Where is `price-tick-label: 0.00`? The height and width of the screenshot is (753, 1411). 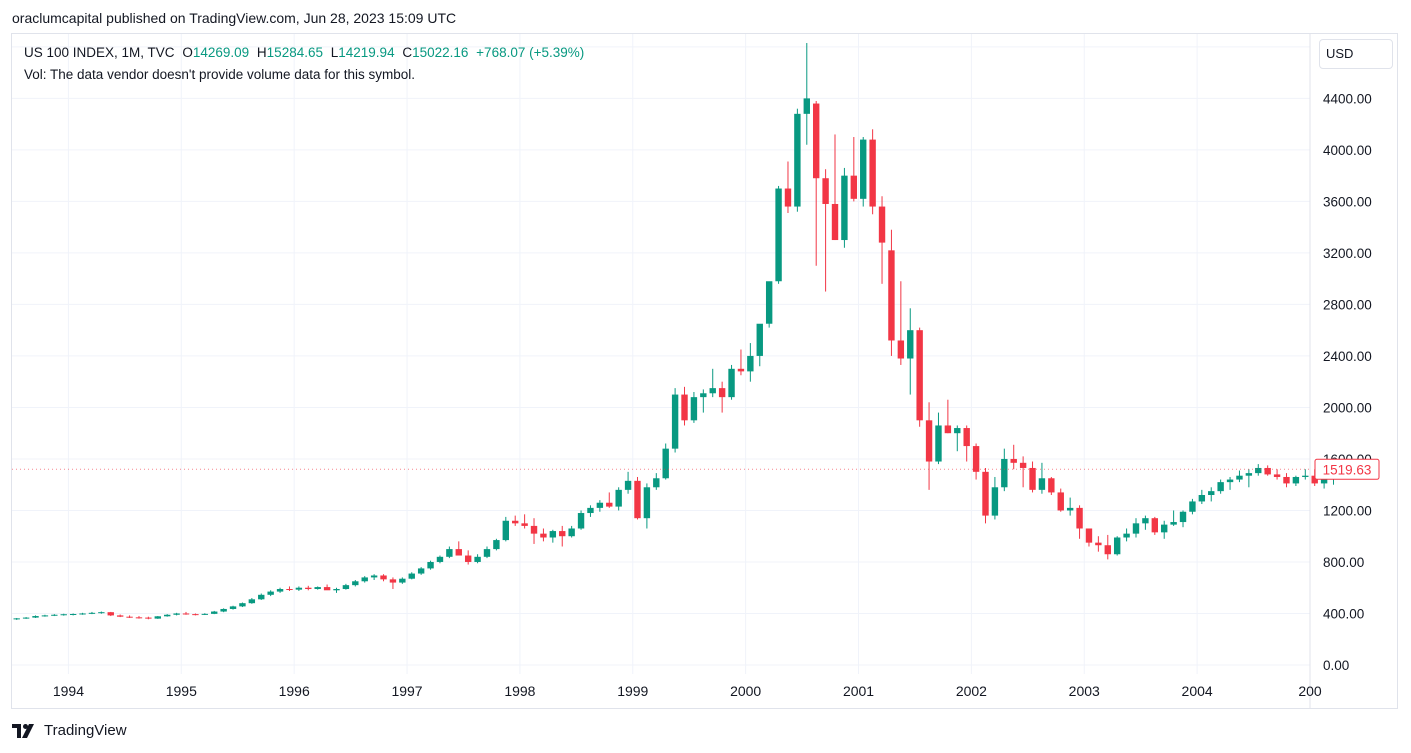 price-tick-label: 0.00 is located at coordinates (1336, 665).